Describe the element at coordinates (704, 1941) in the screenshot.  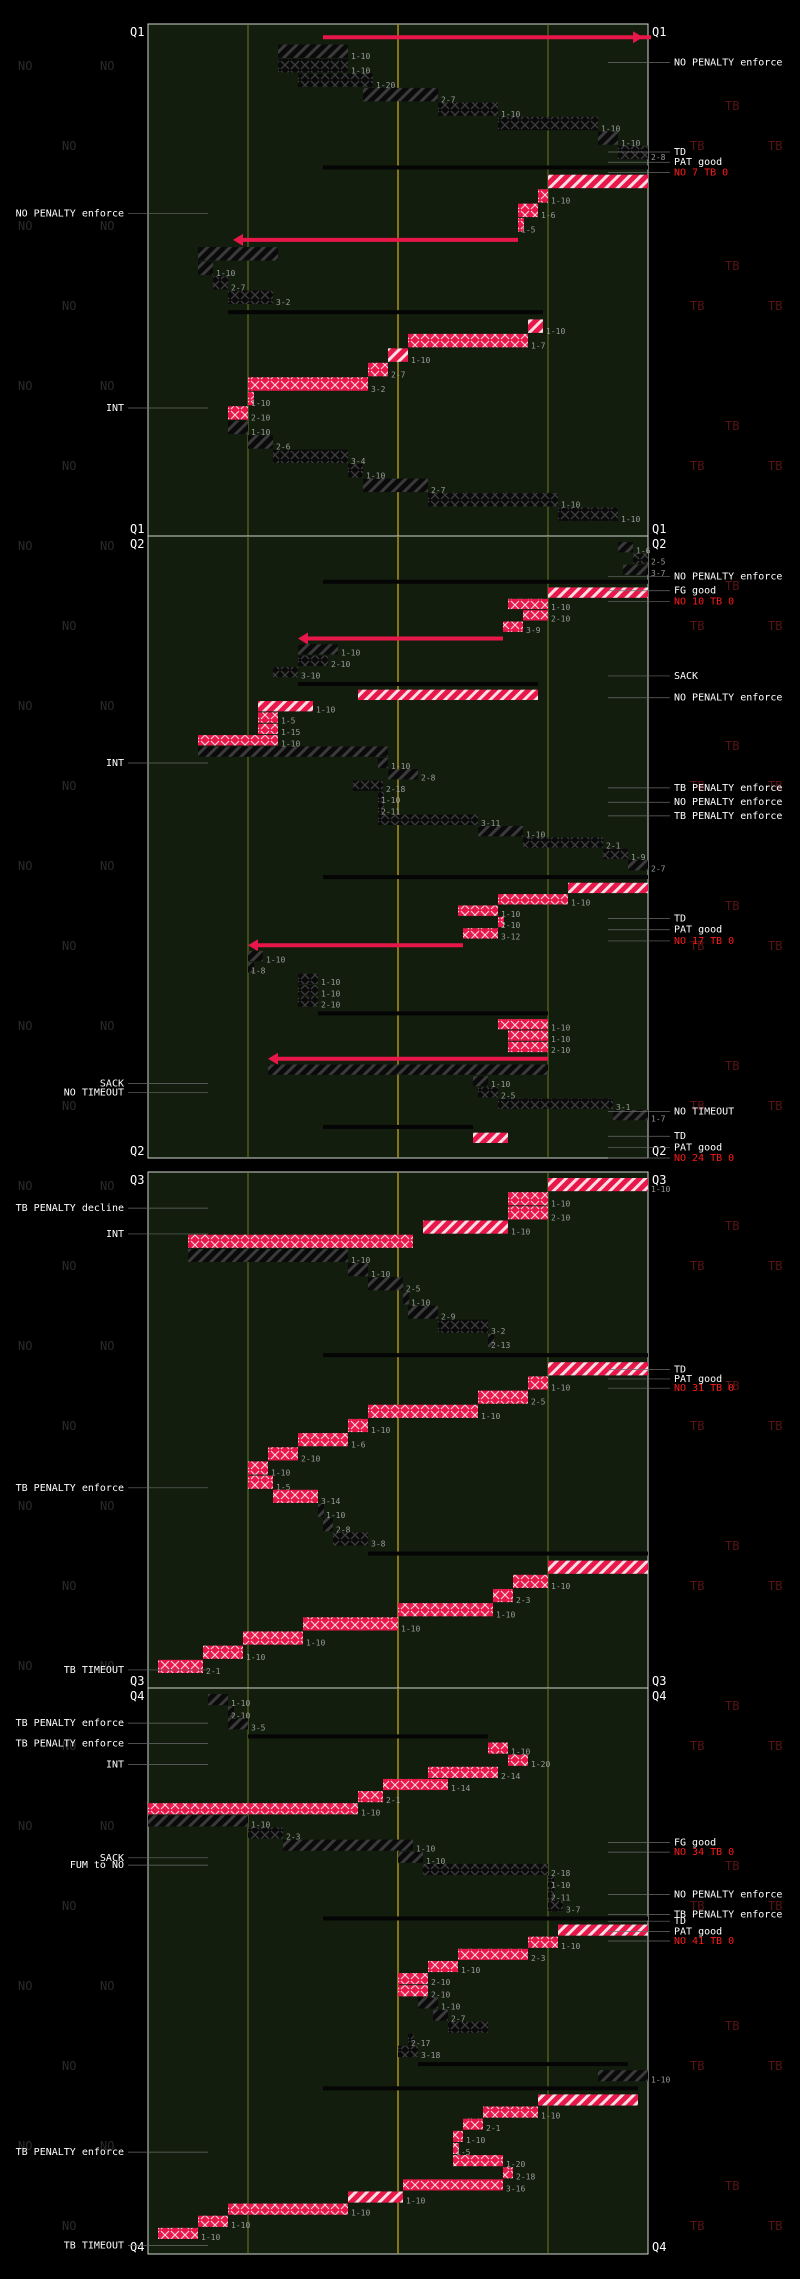
I see `right-note: NO 41 TB 0` at that location.